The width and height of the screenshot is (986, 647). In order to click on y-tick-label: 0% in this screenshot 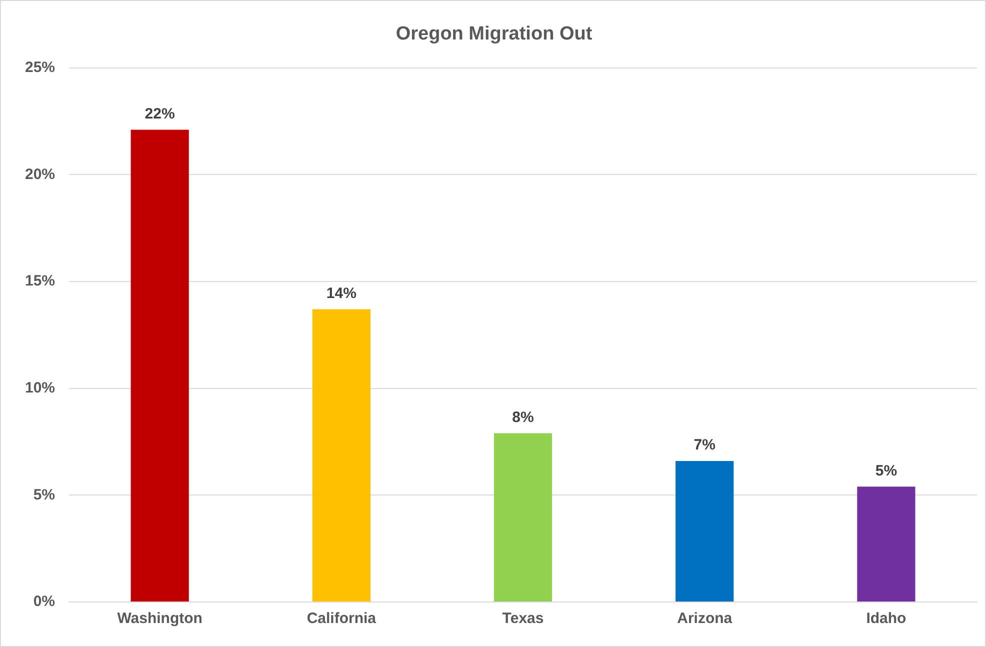, I will do `click(44, 601)`.